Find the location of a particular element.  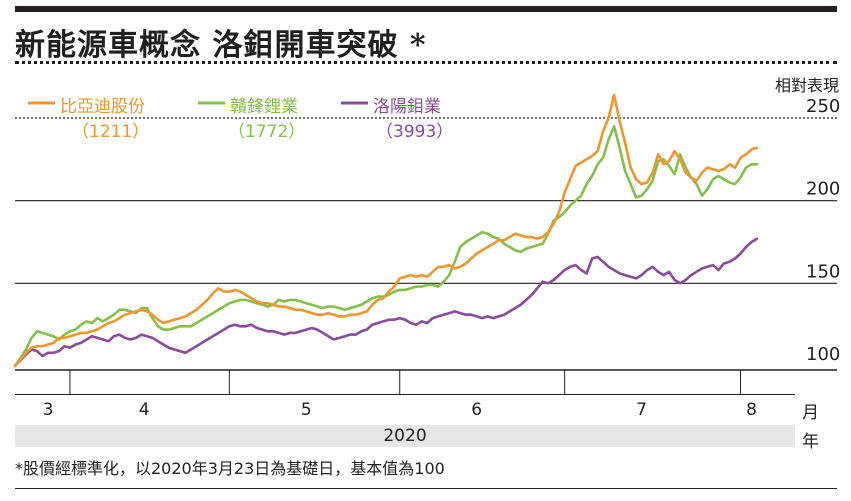

y-tick-label-100: 100 is located at coordinates (823, 354).